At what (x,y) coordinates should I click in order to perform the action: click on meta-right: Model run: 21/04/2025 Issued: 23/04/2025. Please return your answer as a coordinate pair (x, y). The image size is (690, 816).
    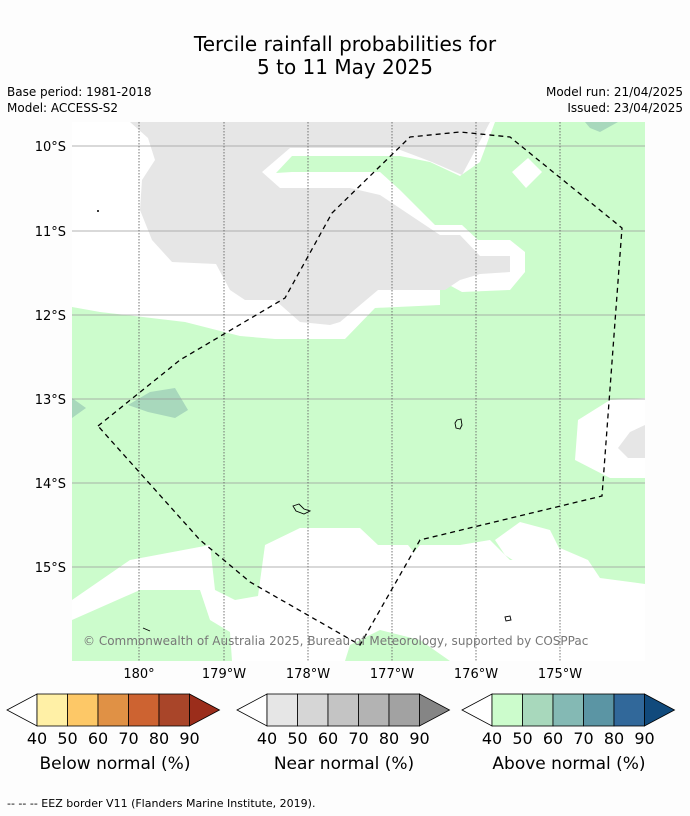
    Looking at the image, I should click on (614, 100).